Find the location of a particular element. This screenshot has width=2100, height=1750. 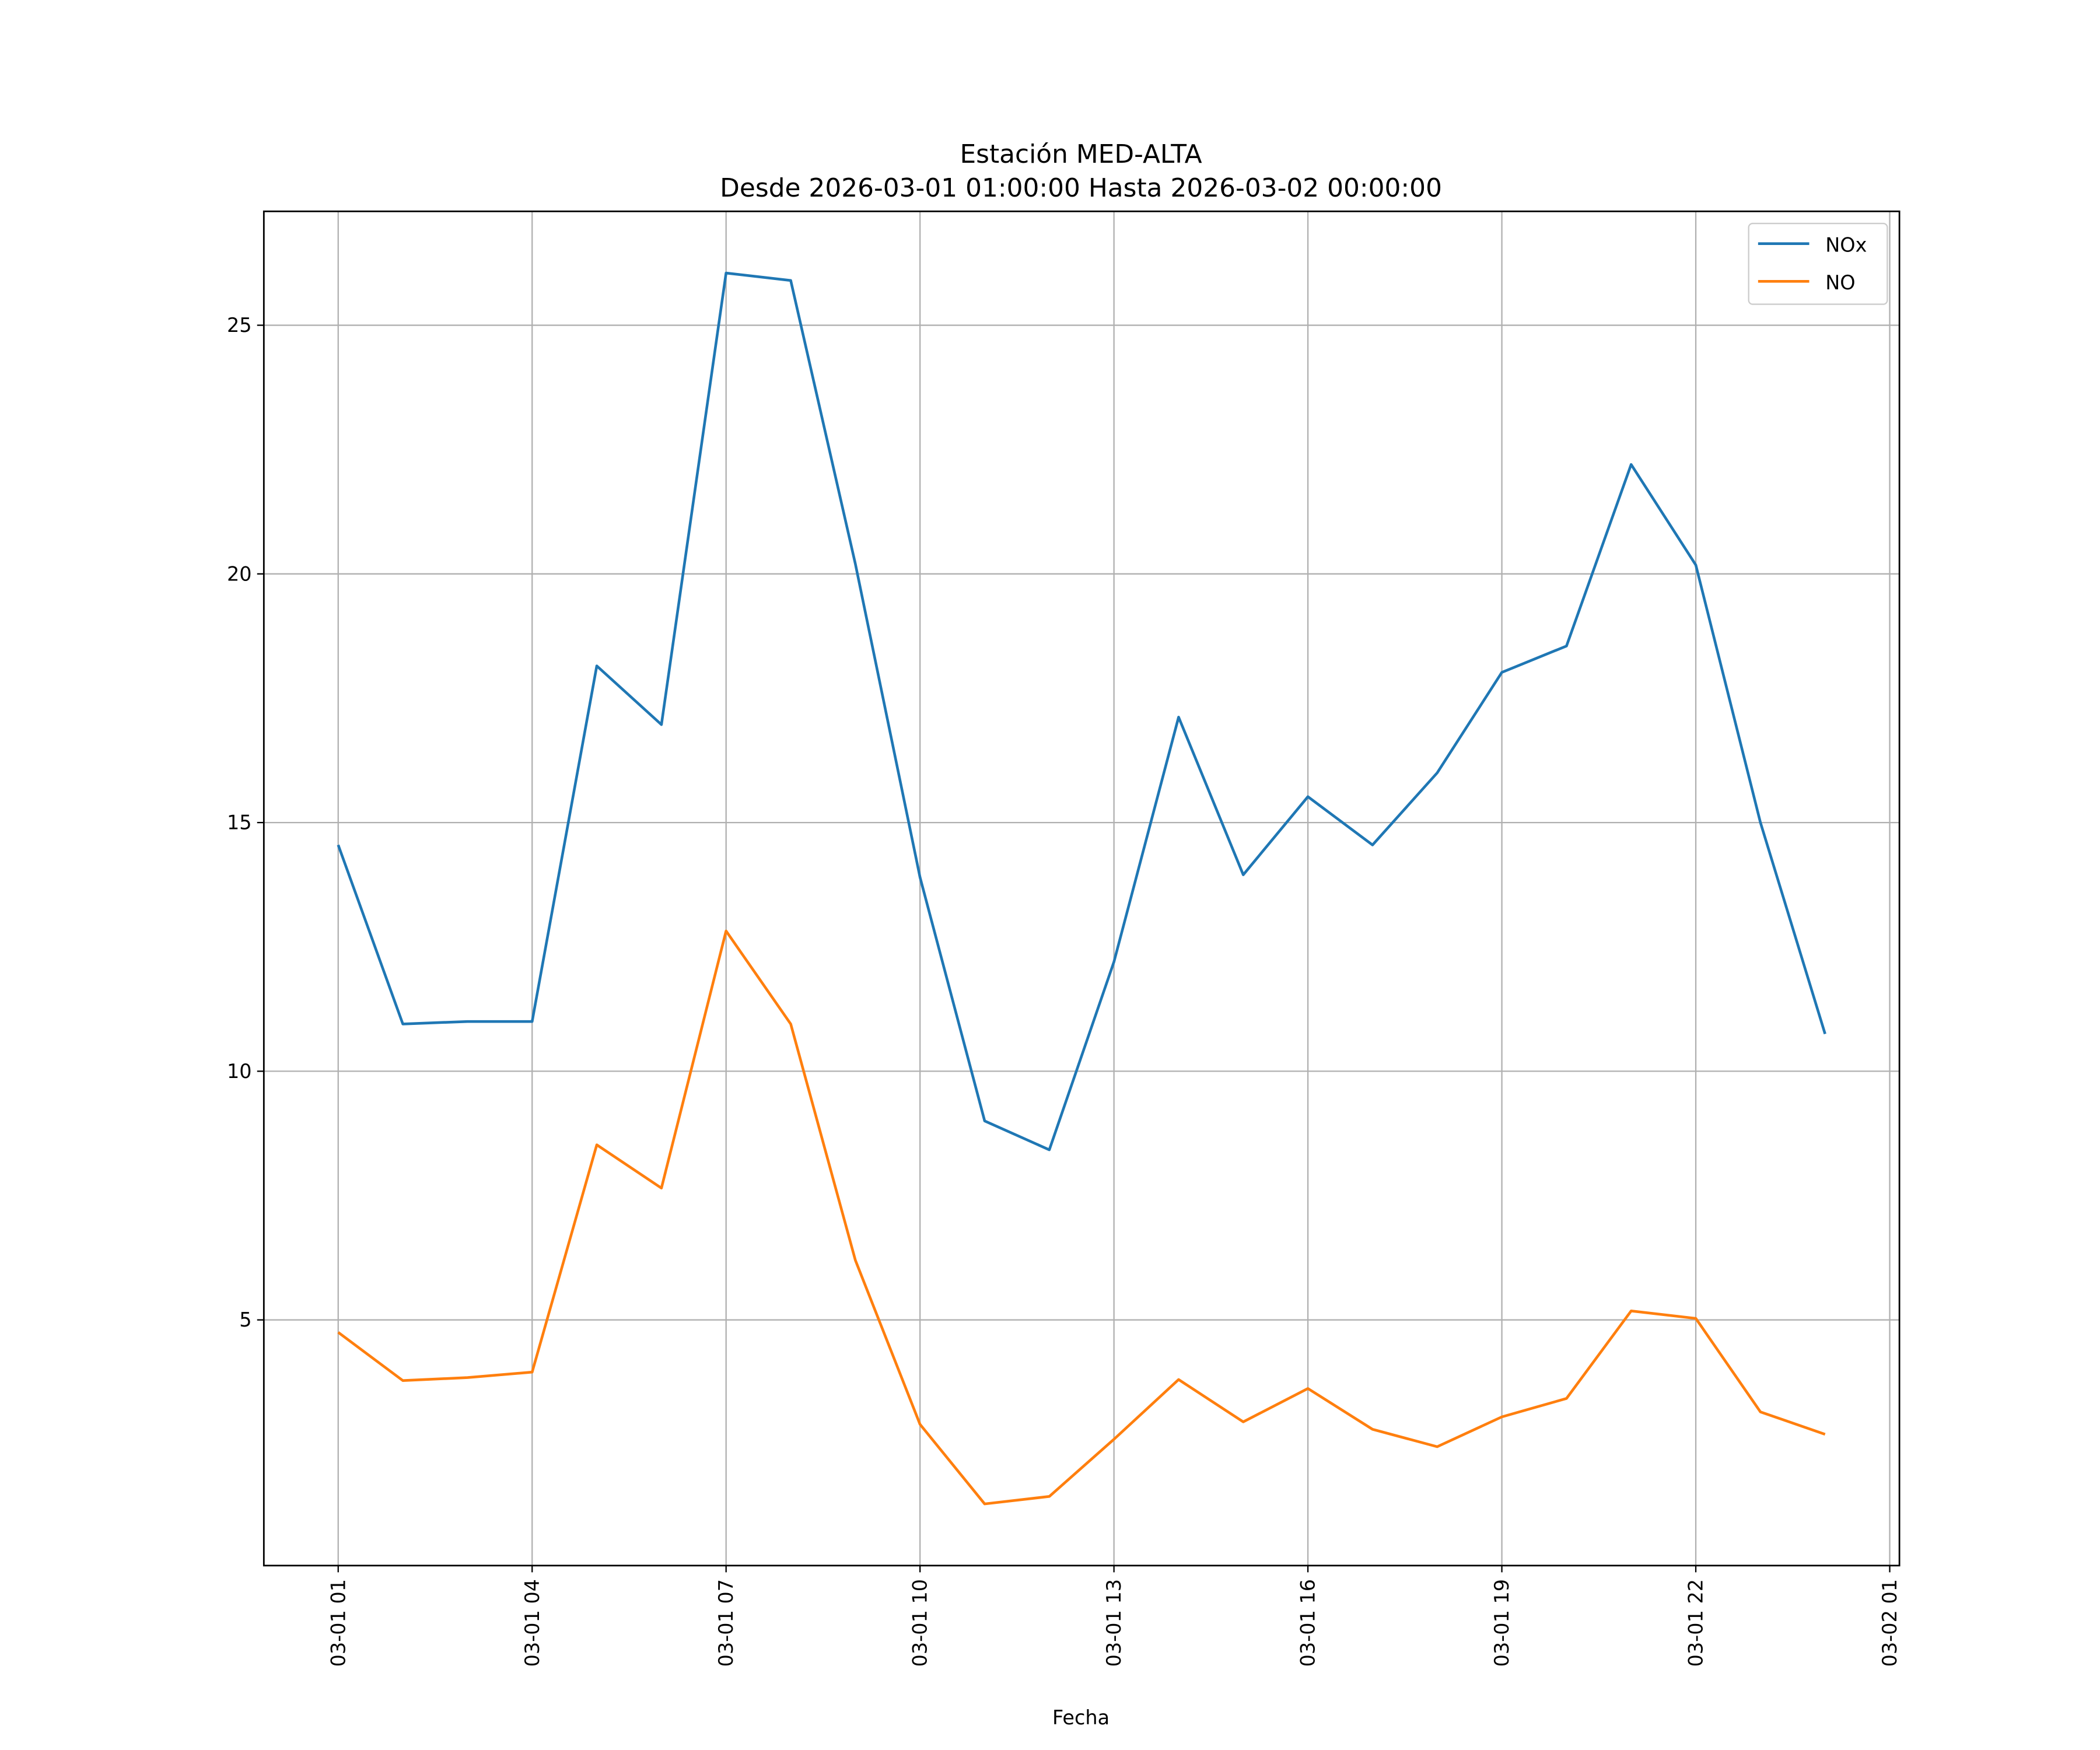

x-tick-label: 03-01 01 is located at coordinates (338, 1623).